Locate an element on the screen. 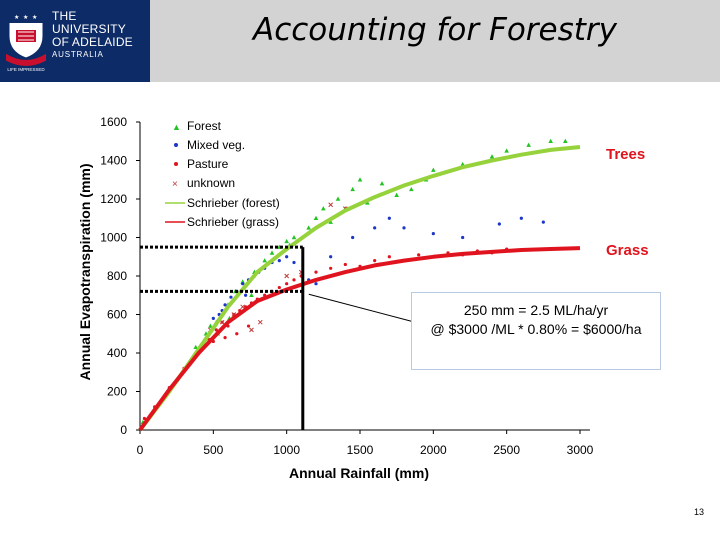  y-tick-label: 1000 is located at coordinates (113, 238).